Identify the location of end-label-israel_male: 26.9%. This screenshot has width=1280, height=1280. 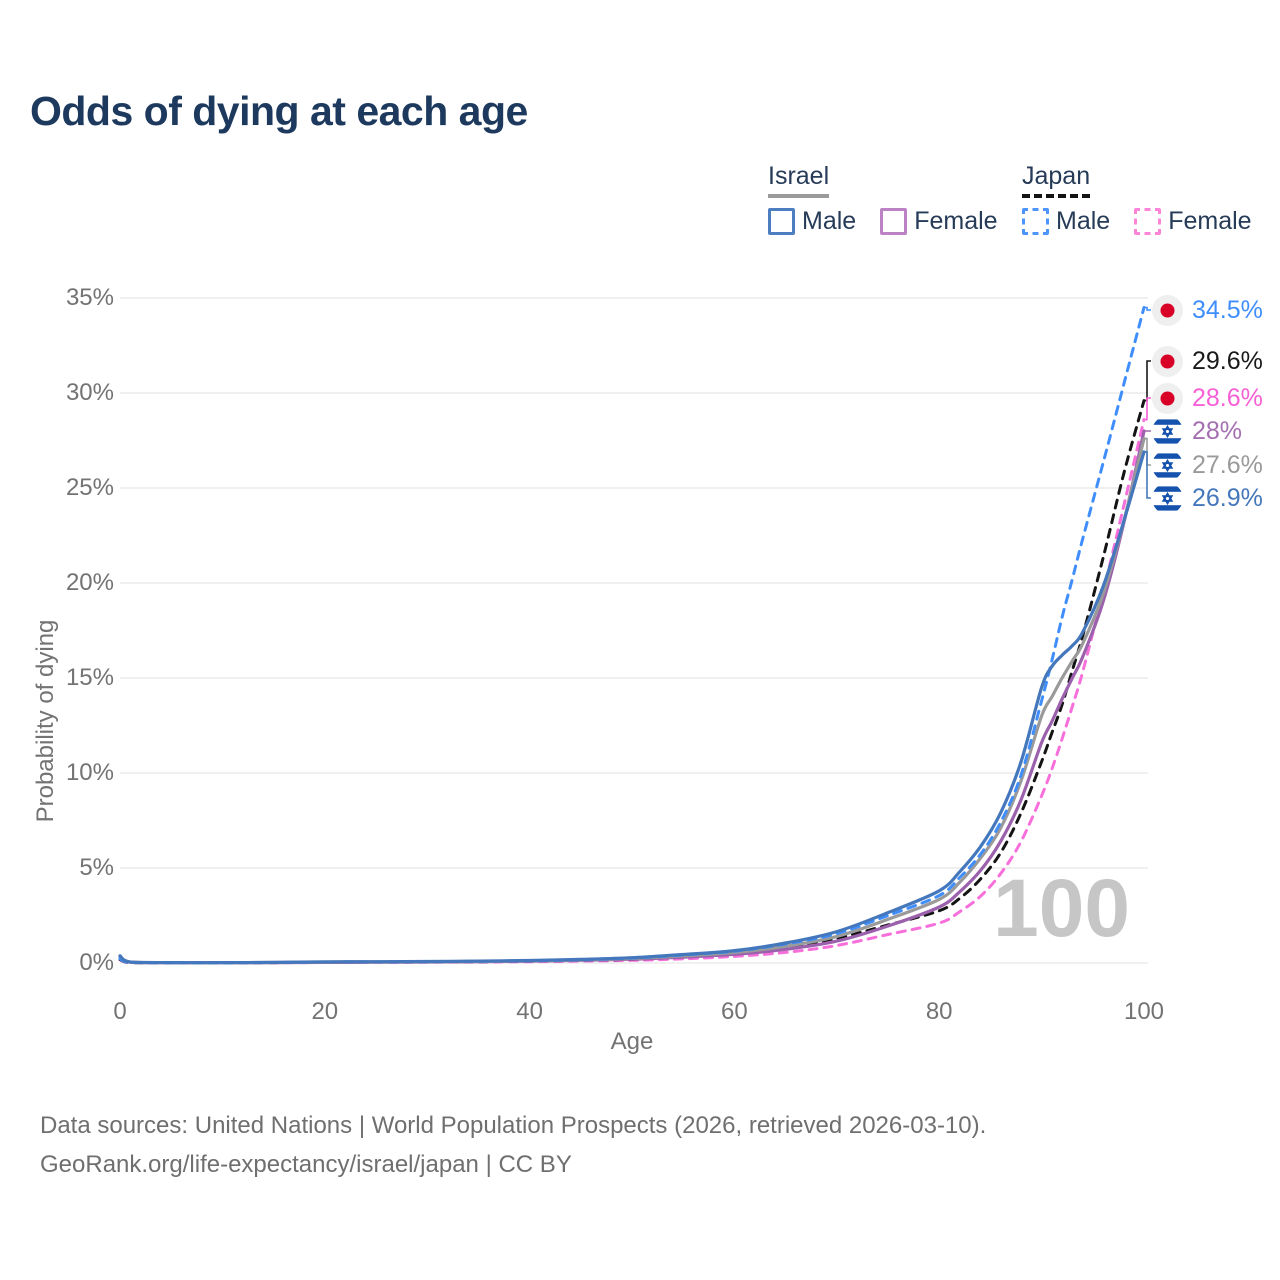
(1207, 498).